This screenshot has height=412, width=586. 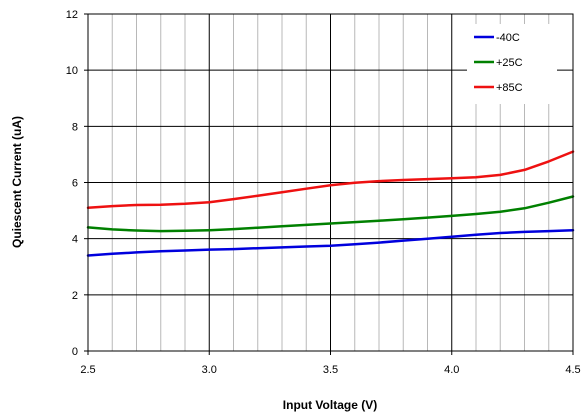 I want to click on y-tick-label: 6, so click(x=75, y=184).